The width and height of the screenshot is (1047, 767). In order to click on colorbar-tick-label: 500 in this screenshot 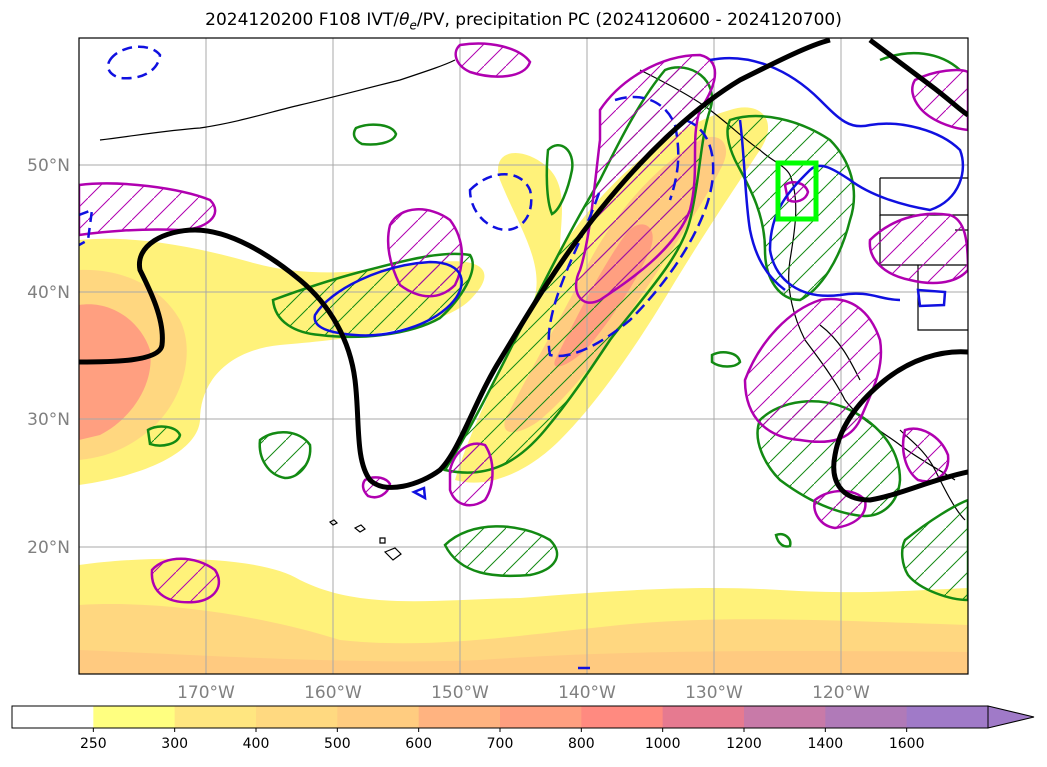, I will do `click(337, 744)`.